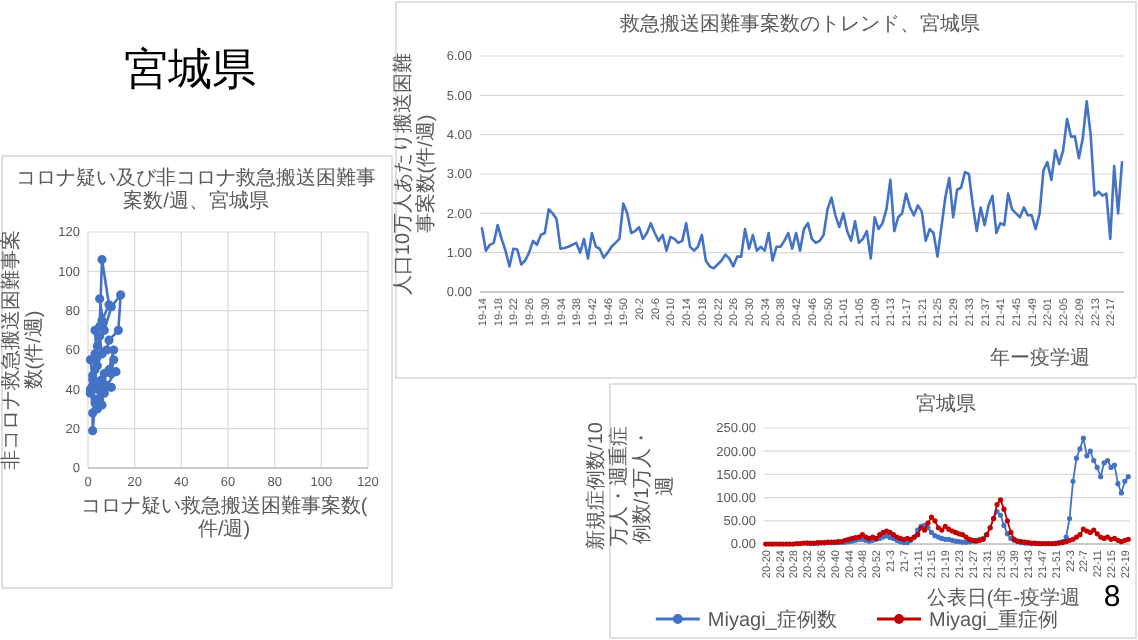  Describe the element at coordinates (946, 404) in the screenshot. I see `chart-title: 宮城県` at that location.